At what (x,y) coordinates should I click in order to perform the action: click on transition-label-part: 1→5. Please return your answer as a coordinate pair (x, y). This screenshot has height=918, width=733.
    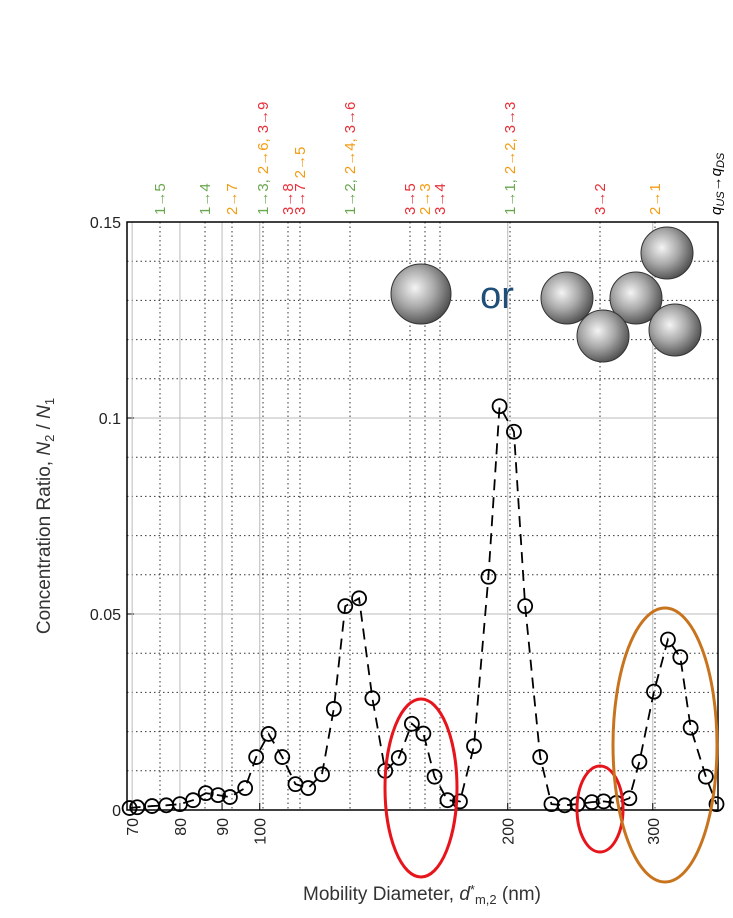
    Looking at the image, I should click on (160, 199).